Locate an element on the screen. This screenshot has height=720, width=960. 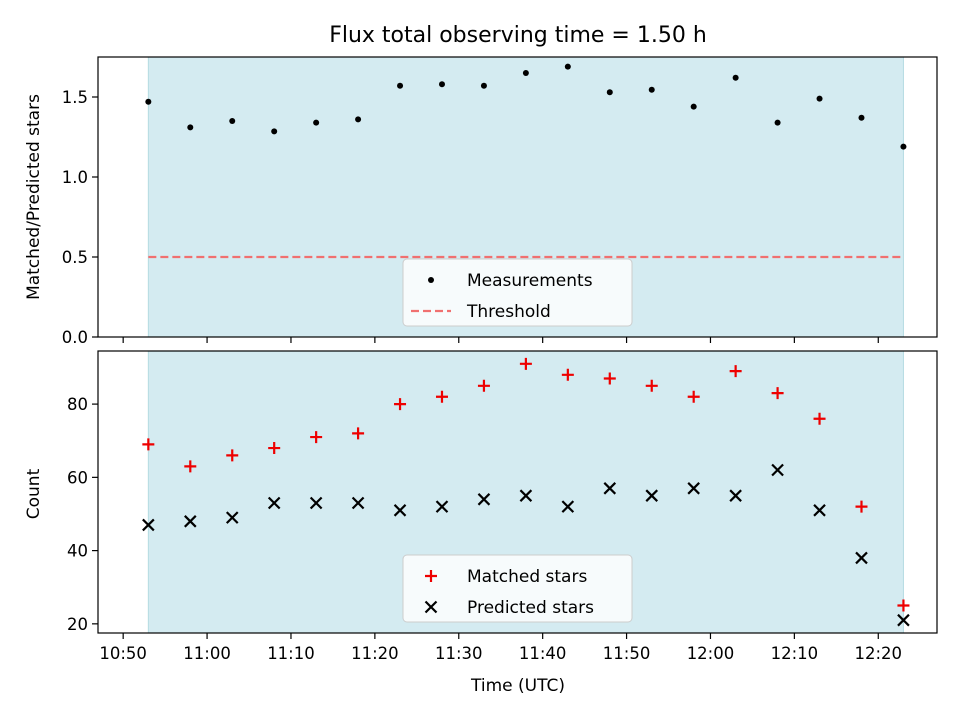
bottom-y-axis-label: Count is located at coordinates (34, 493).